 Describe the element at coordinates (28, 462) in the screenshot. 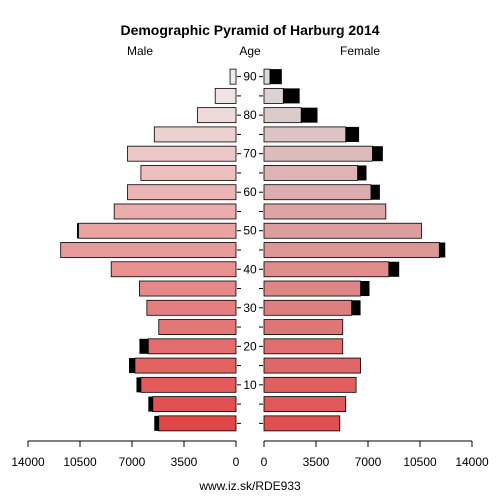

I see `x-tick-label-left: 14000` at that location.